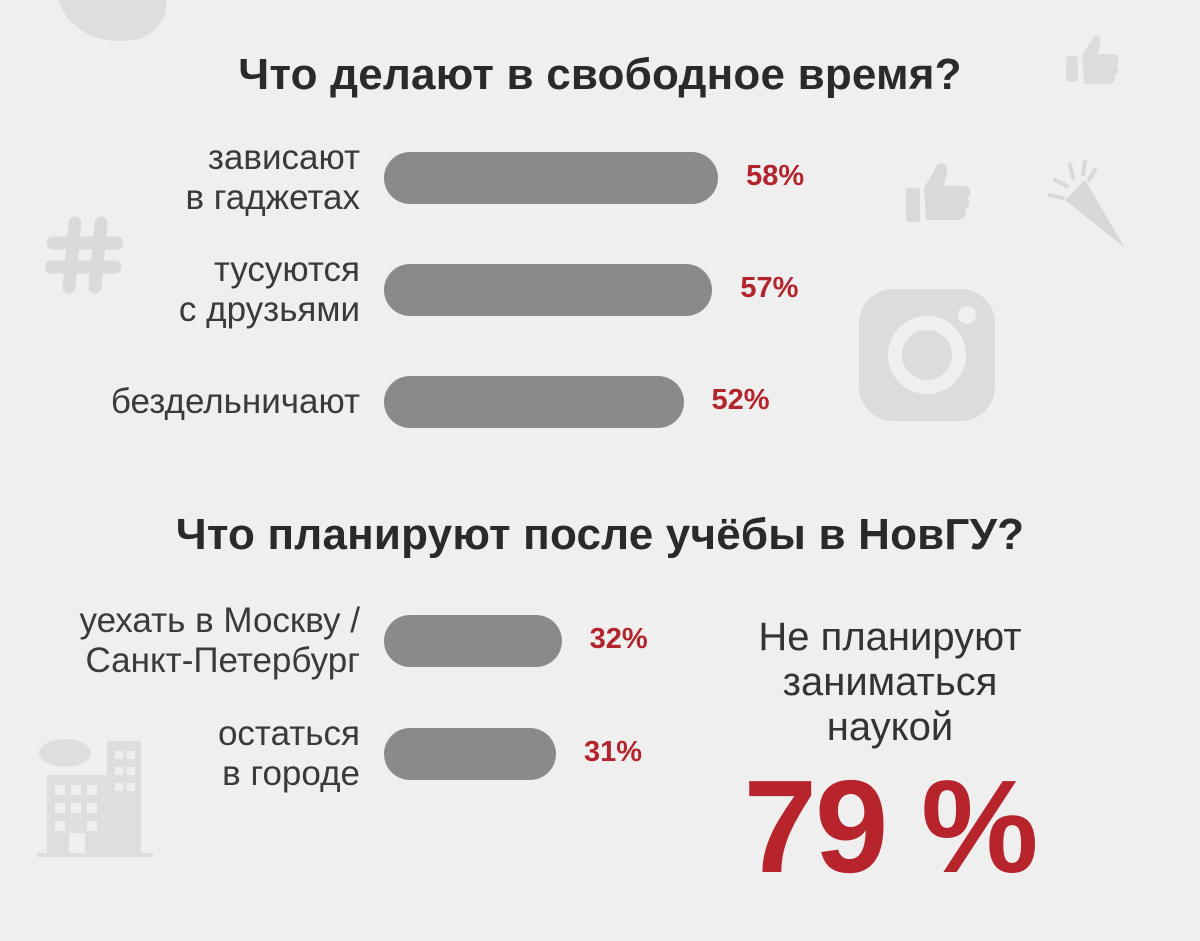  I want to click on category-label-line: в гаджетах, so click(272, 197).